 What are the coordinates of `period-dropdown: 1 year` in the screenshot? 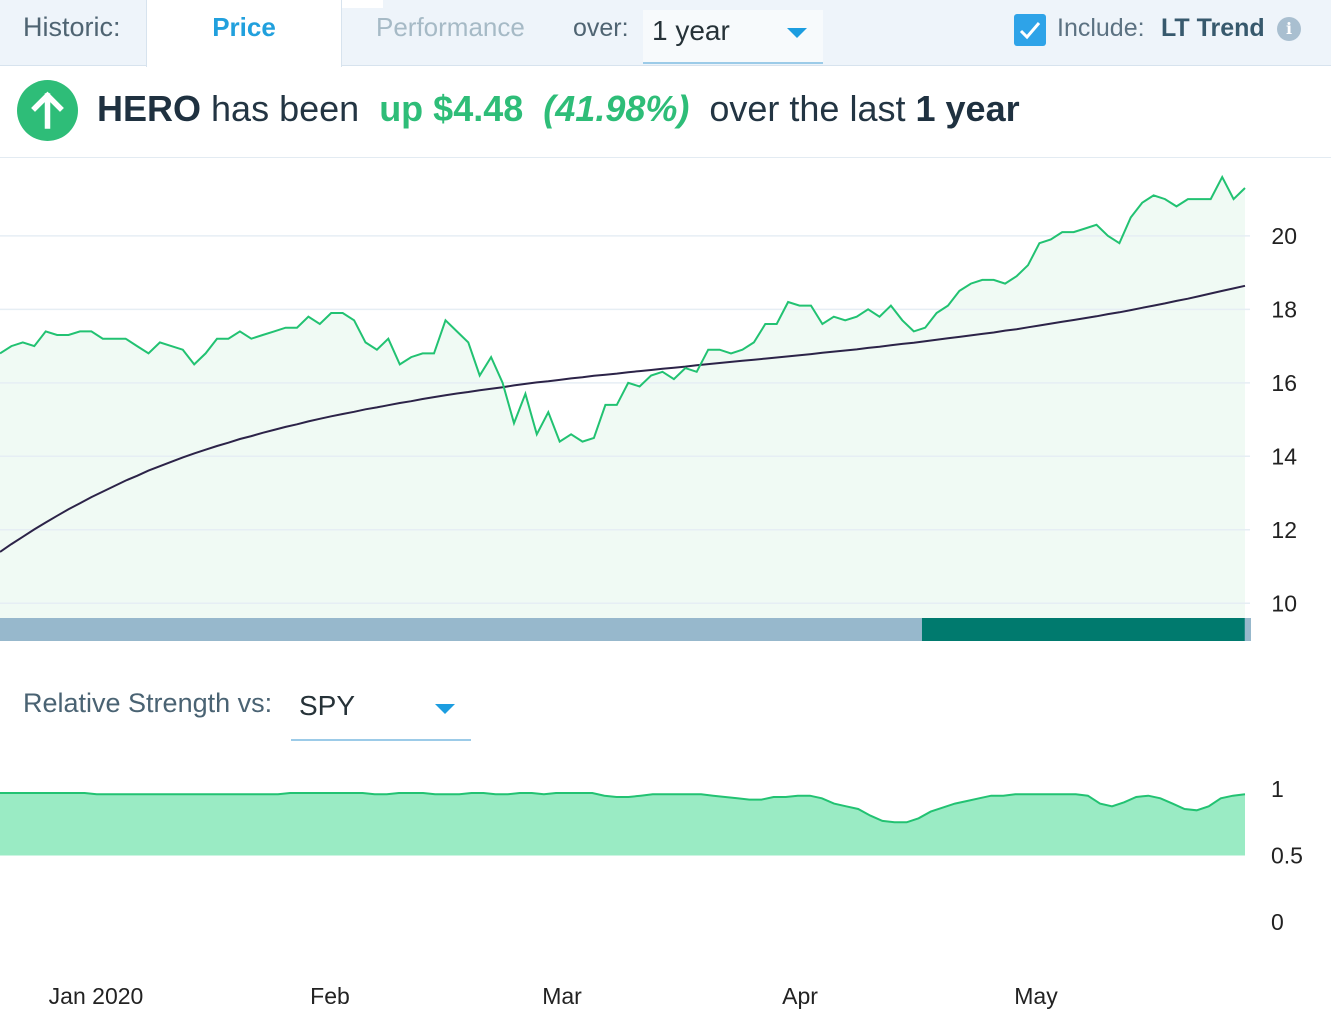 It's located at (733, 37).